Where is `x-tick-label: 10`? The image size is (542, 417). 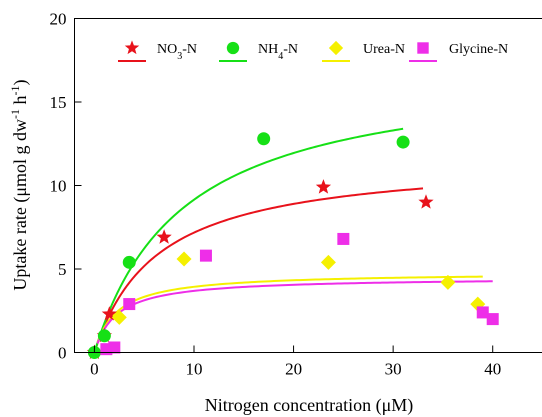
x-tick-label: 10 is located at coordinates (193, 369).